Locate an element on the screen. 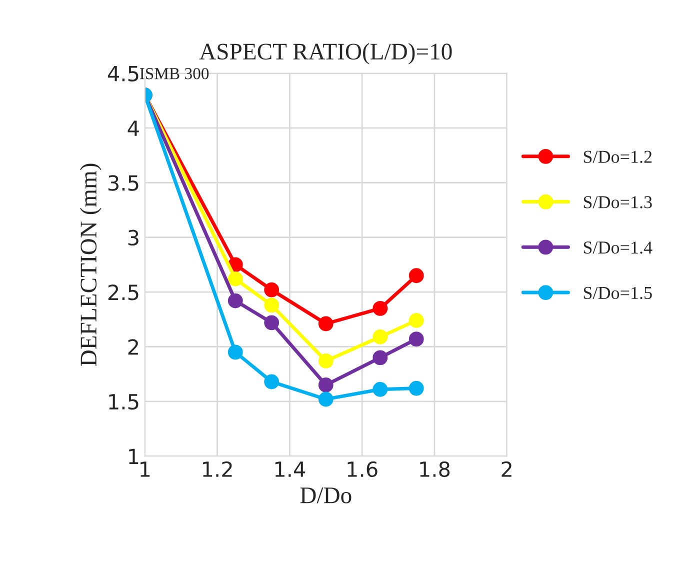  y-tick-label: 3.5 is located at coordinates (123, 183).